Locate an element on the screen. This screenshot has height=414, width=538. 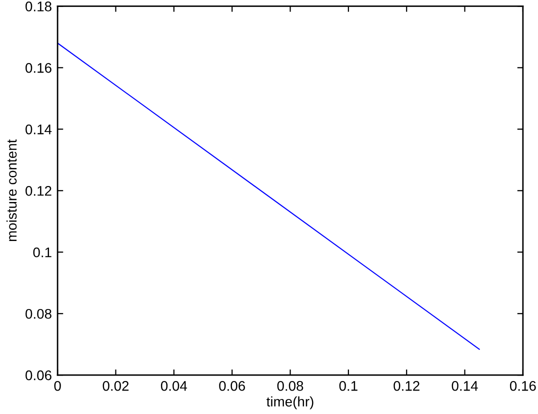
y-tick-label: 0.16 is located at coordinates (39, 68).